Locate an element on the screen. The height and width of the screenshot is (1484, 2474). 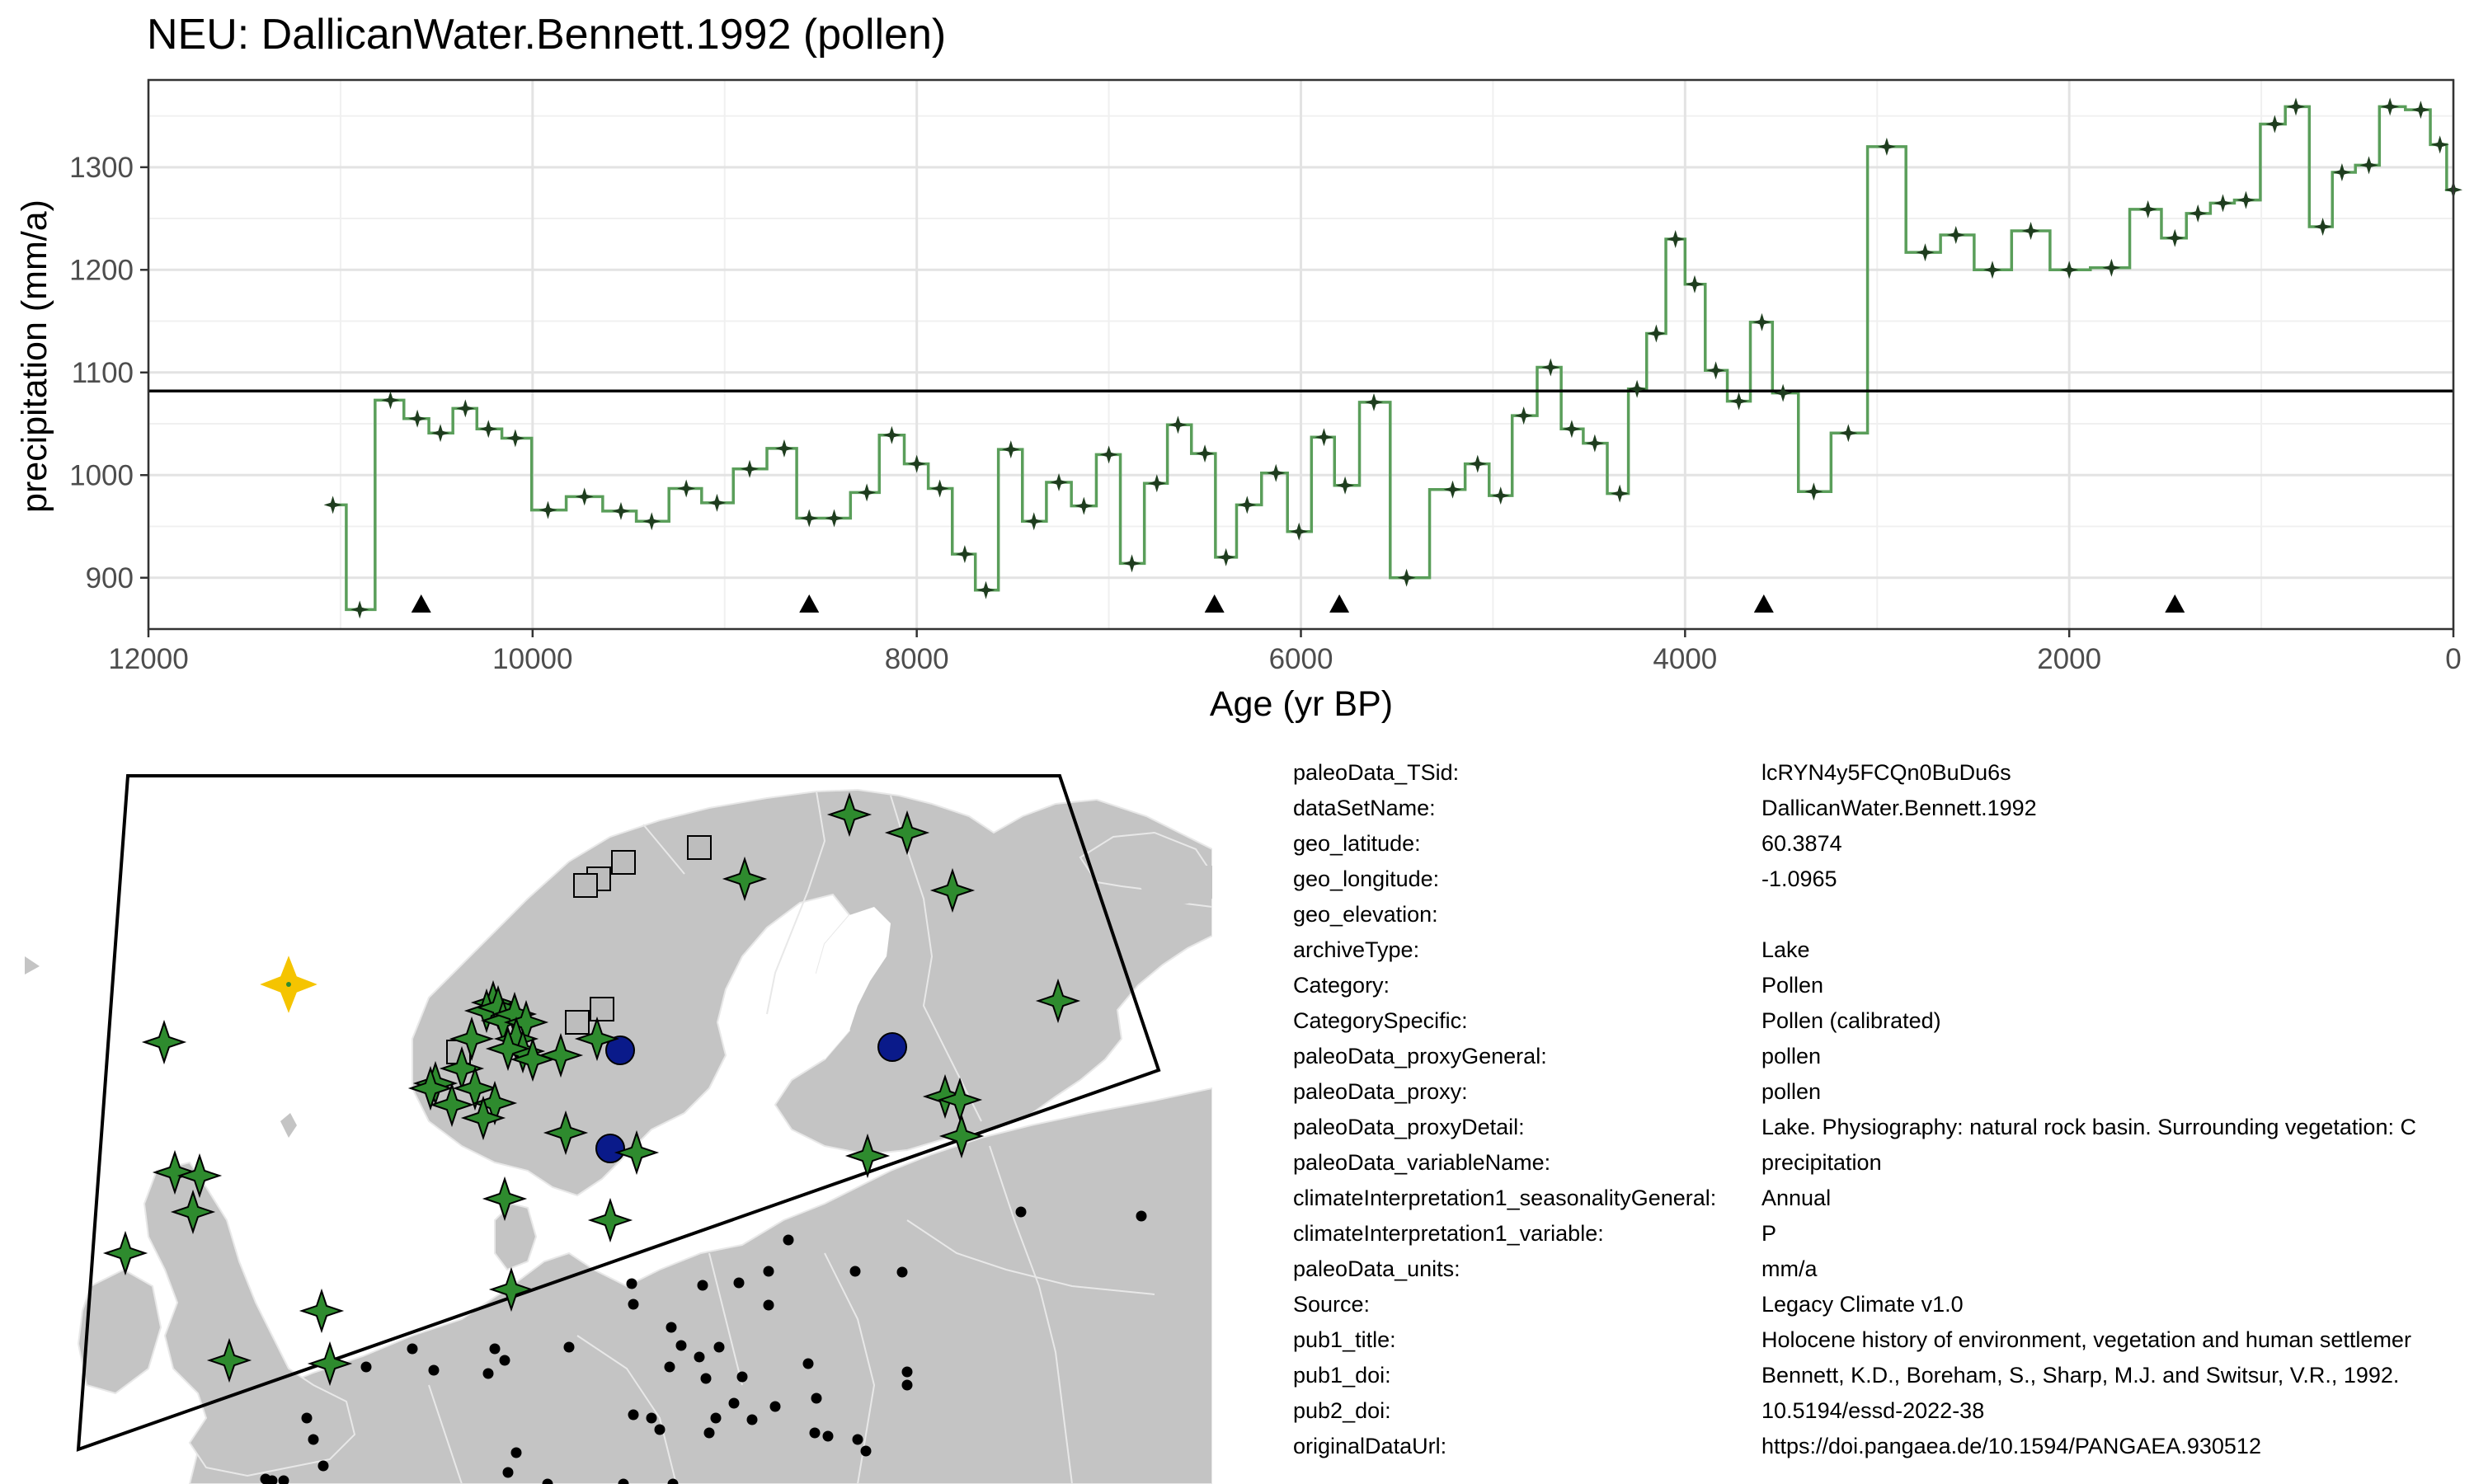
metadata-value: Lake is located at coordinates (1785, 950).